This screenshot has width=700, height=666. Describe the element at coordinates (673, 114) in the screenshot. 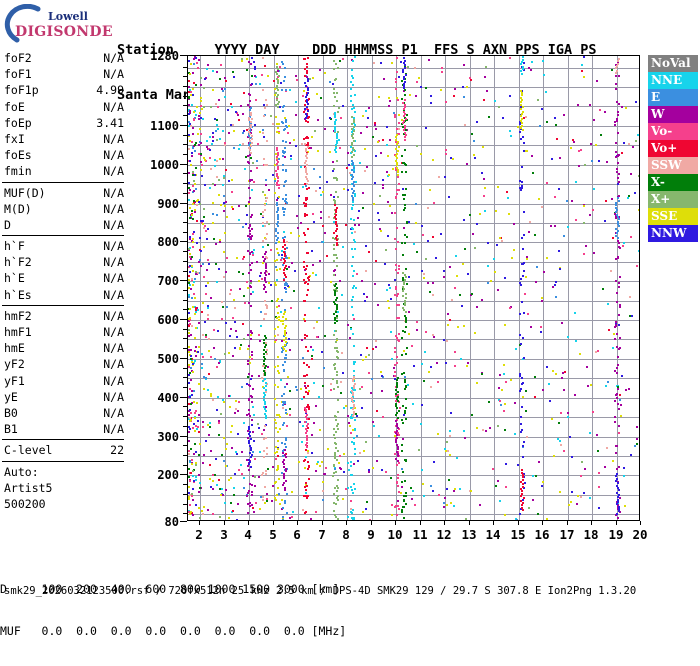

I see `legend-item-w: W` at that location.